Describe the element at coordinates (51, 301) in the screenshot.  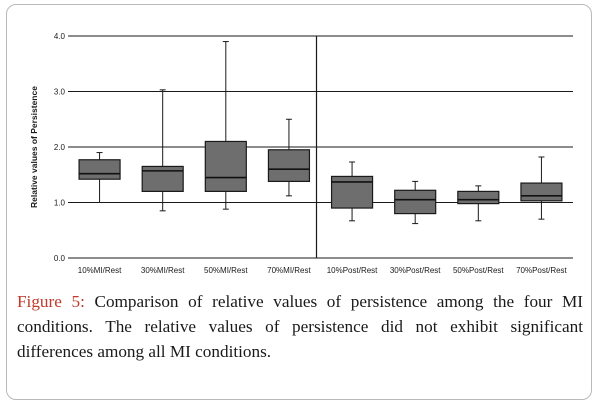
I see `figure-label: Figure 5:` at that location.